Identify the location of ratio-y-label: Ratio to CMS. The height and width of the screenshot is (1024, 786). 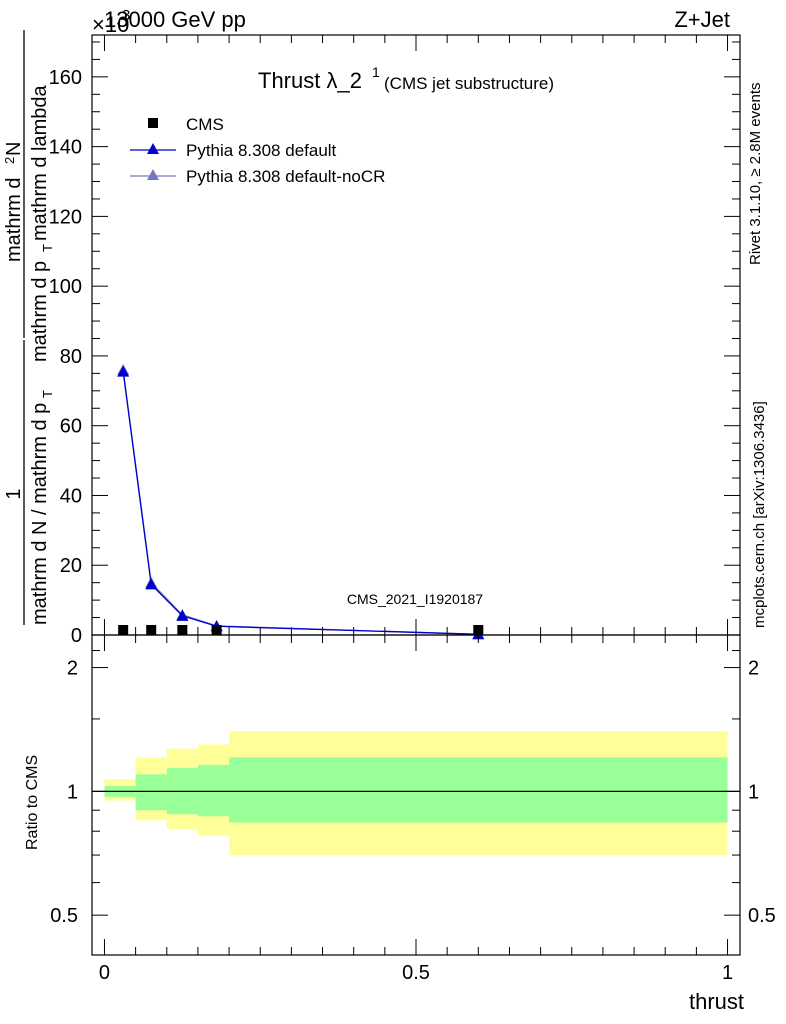
(32, 802).